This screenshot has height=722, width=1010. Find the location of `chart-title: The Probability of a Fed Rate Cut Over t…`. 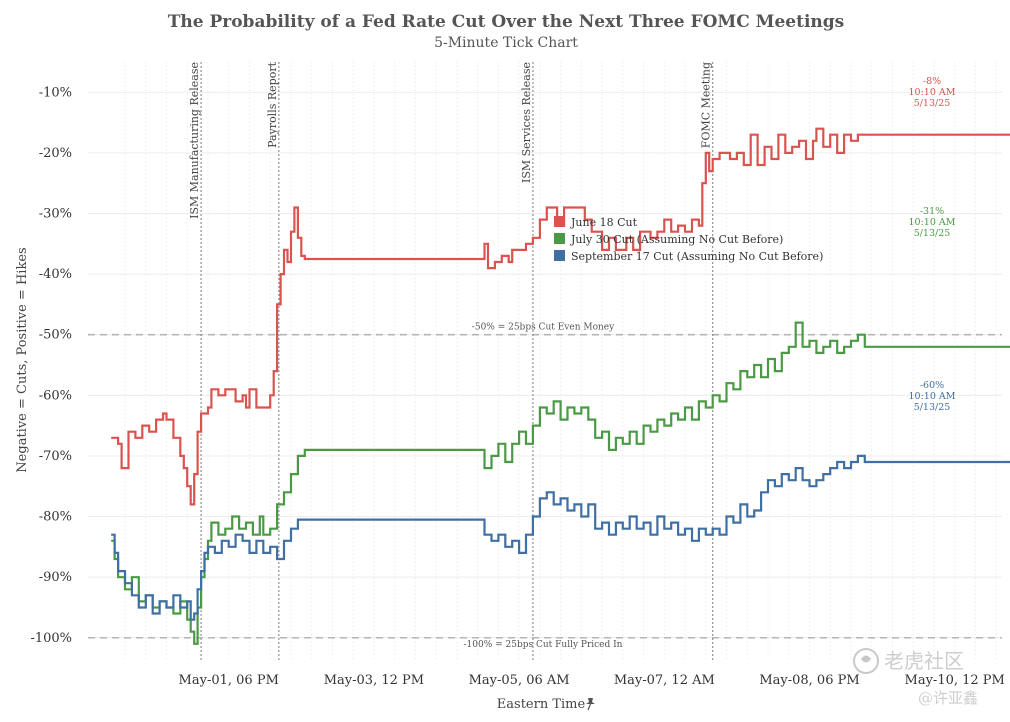

chart-title: The Probability of a Fed Rate Cut Over t… is located at coordinates (506, 22).